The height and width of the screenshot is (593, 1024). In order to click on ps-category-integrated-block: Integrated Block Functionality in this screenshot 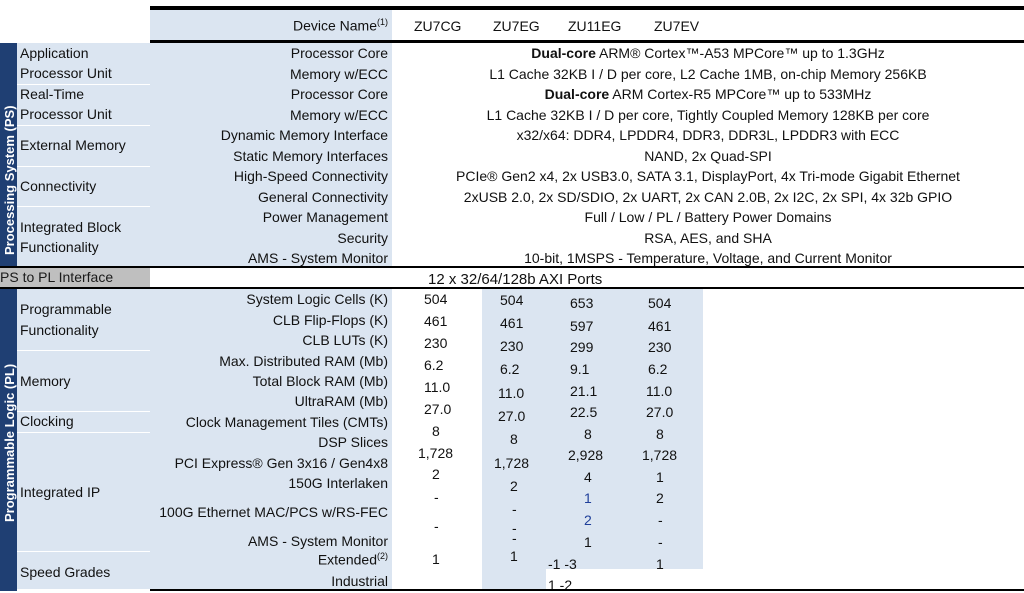, I will do `click(69, 237)`.